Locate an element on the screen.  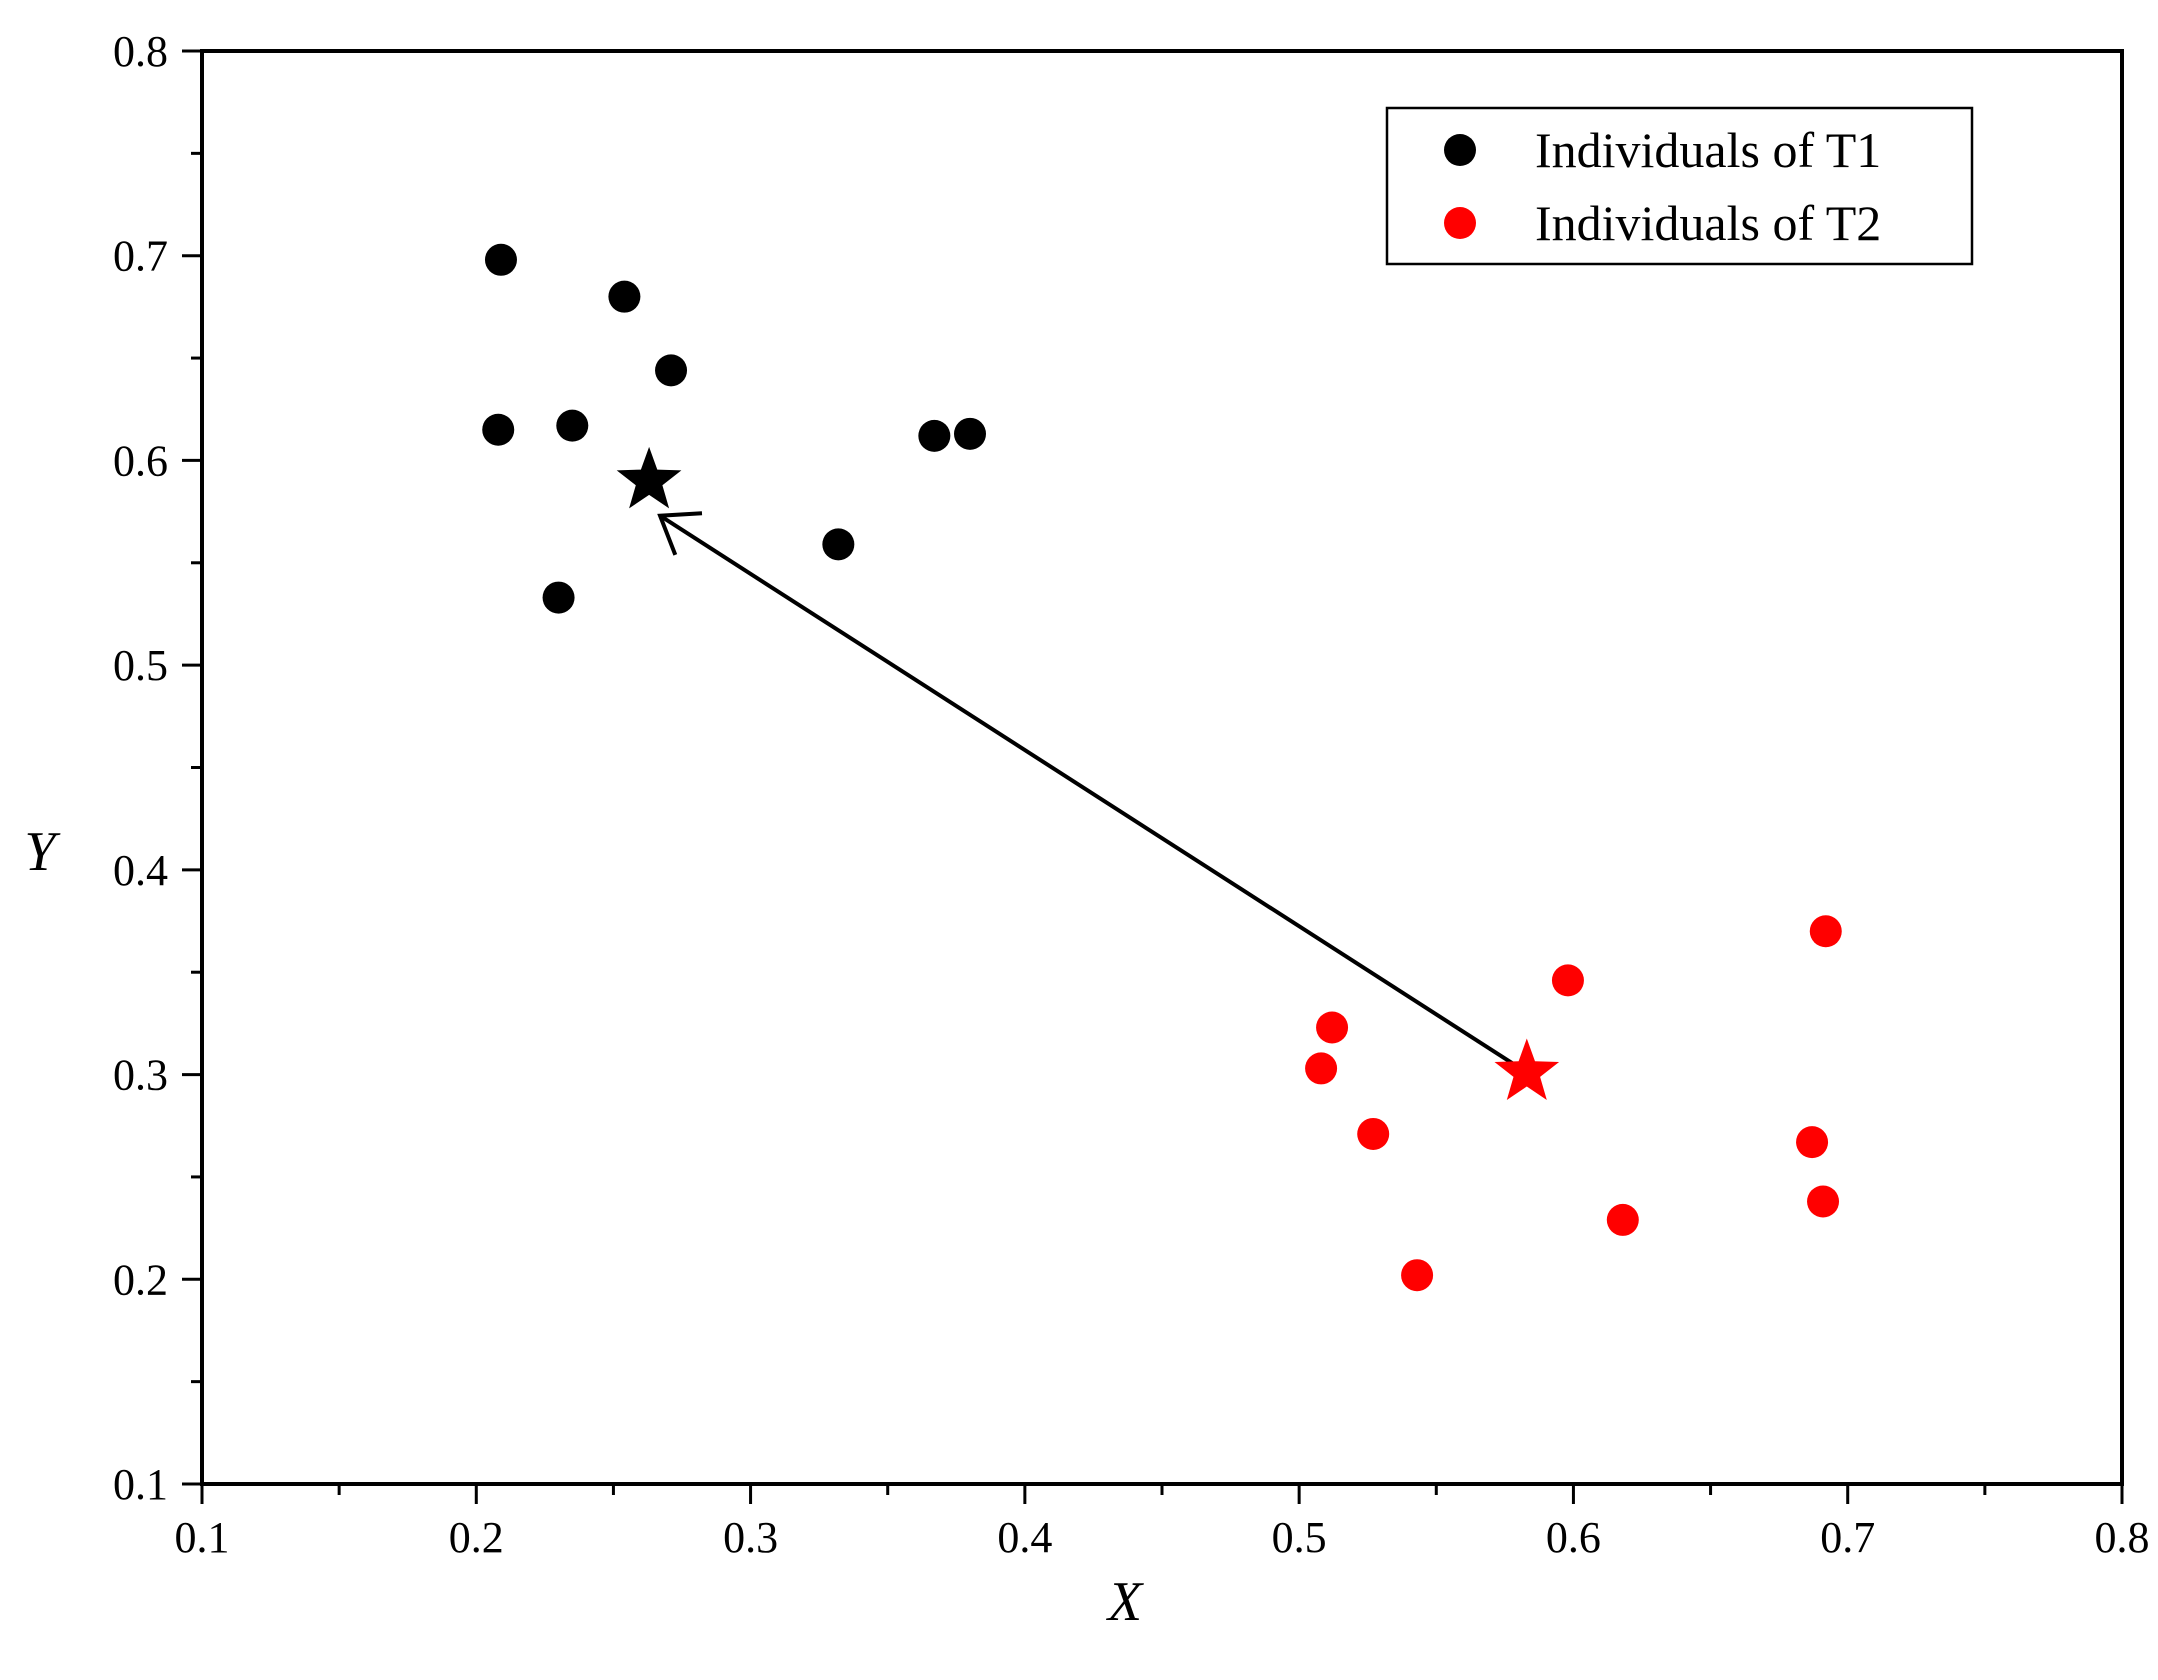
x-tick-label: 0.8 is located at coordinates (2122, 1537).